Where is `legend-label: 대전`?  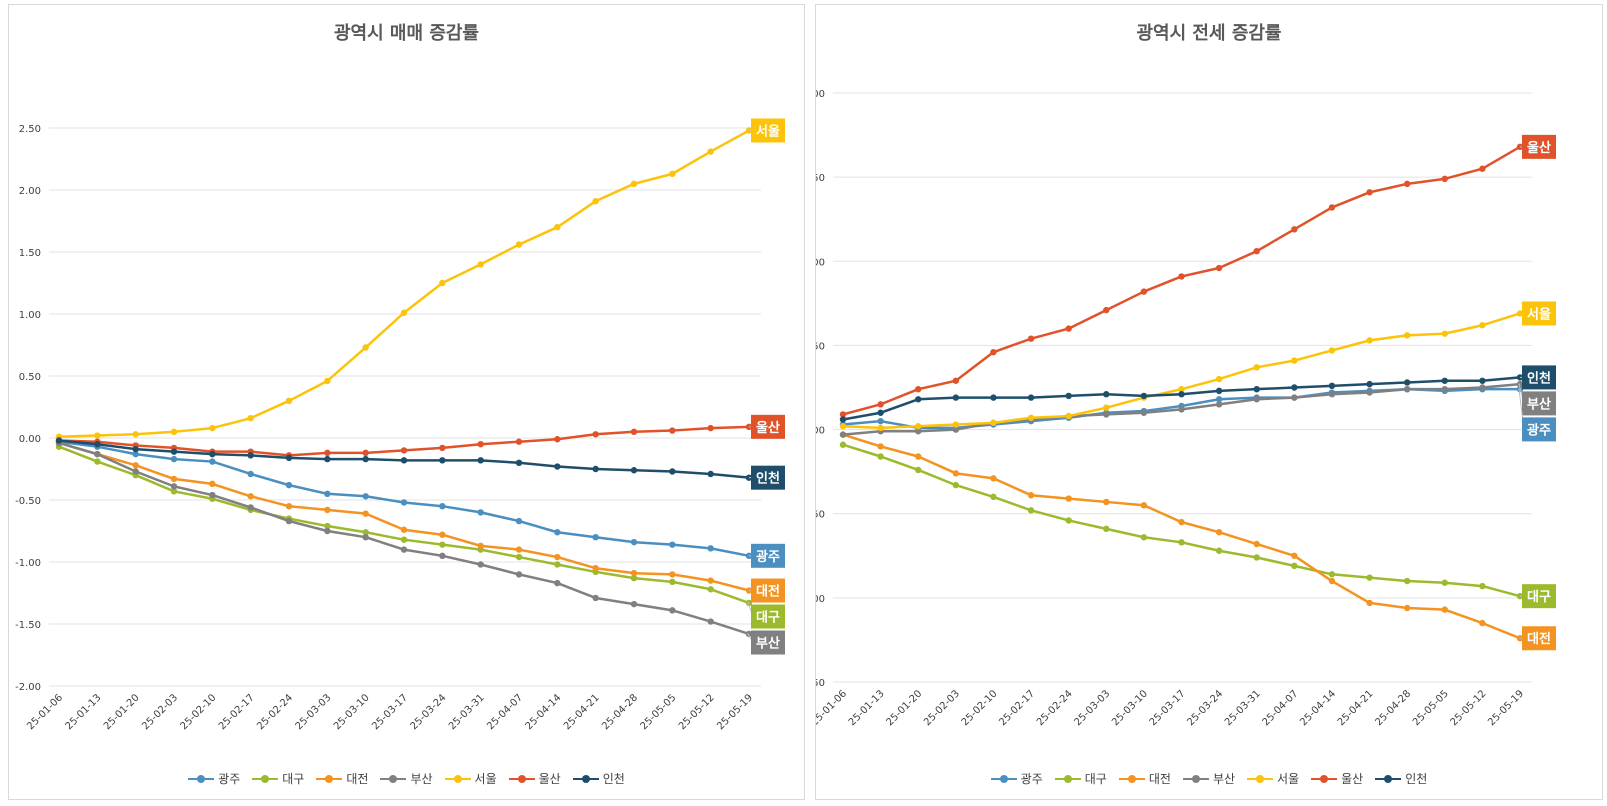
legend-label: 대전 is located at coordinates (1159, 779).